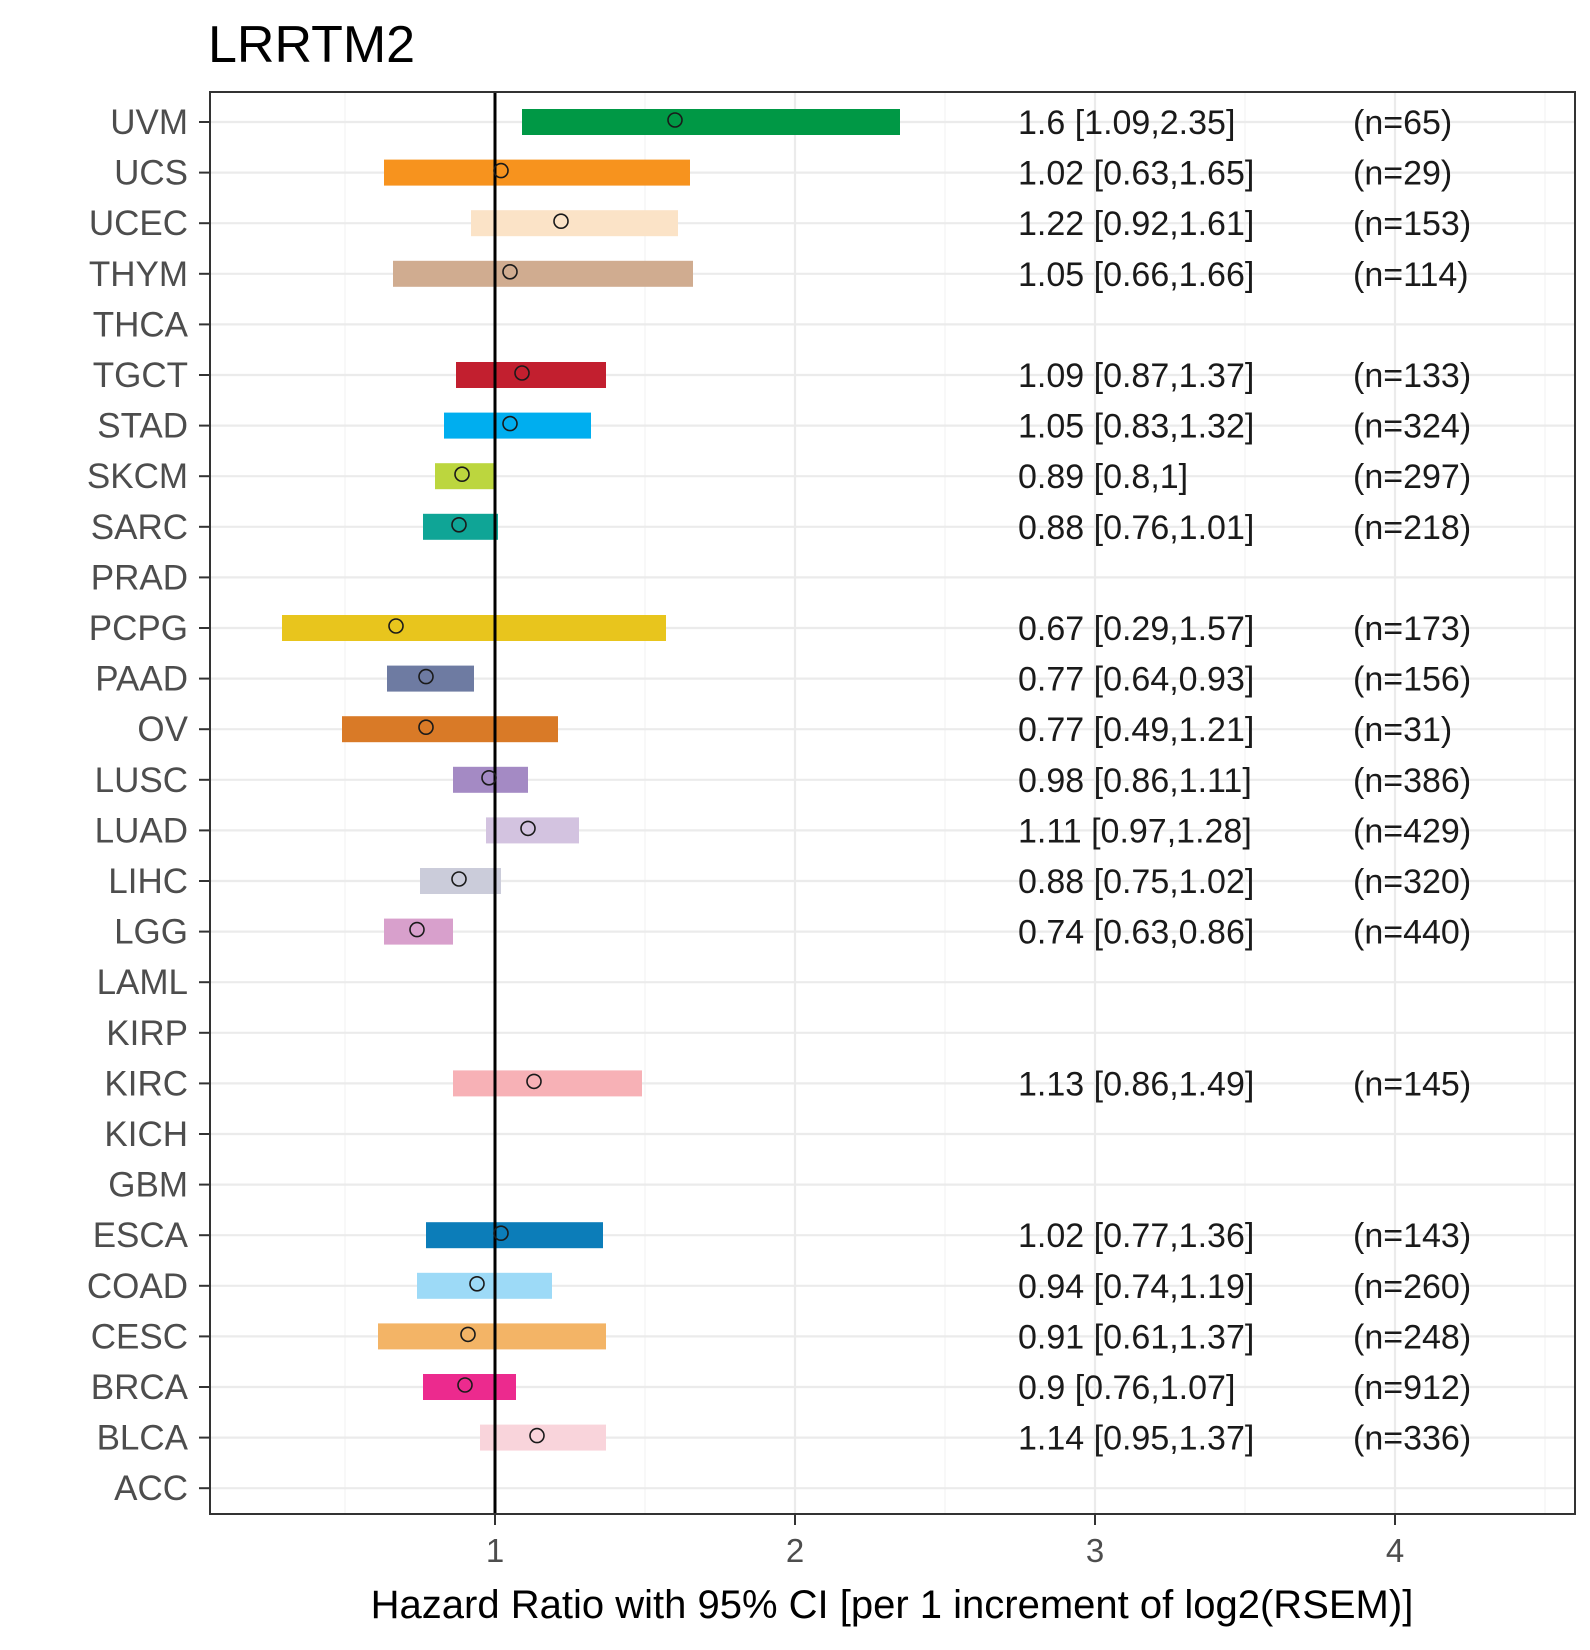  What do you see at coordinates (1402, 123) in the screenshot?
I see `sample-size-label: (n=65)` at bounding box center [1402, 123].